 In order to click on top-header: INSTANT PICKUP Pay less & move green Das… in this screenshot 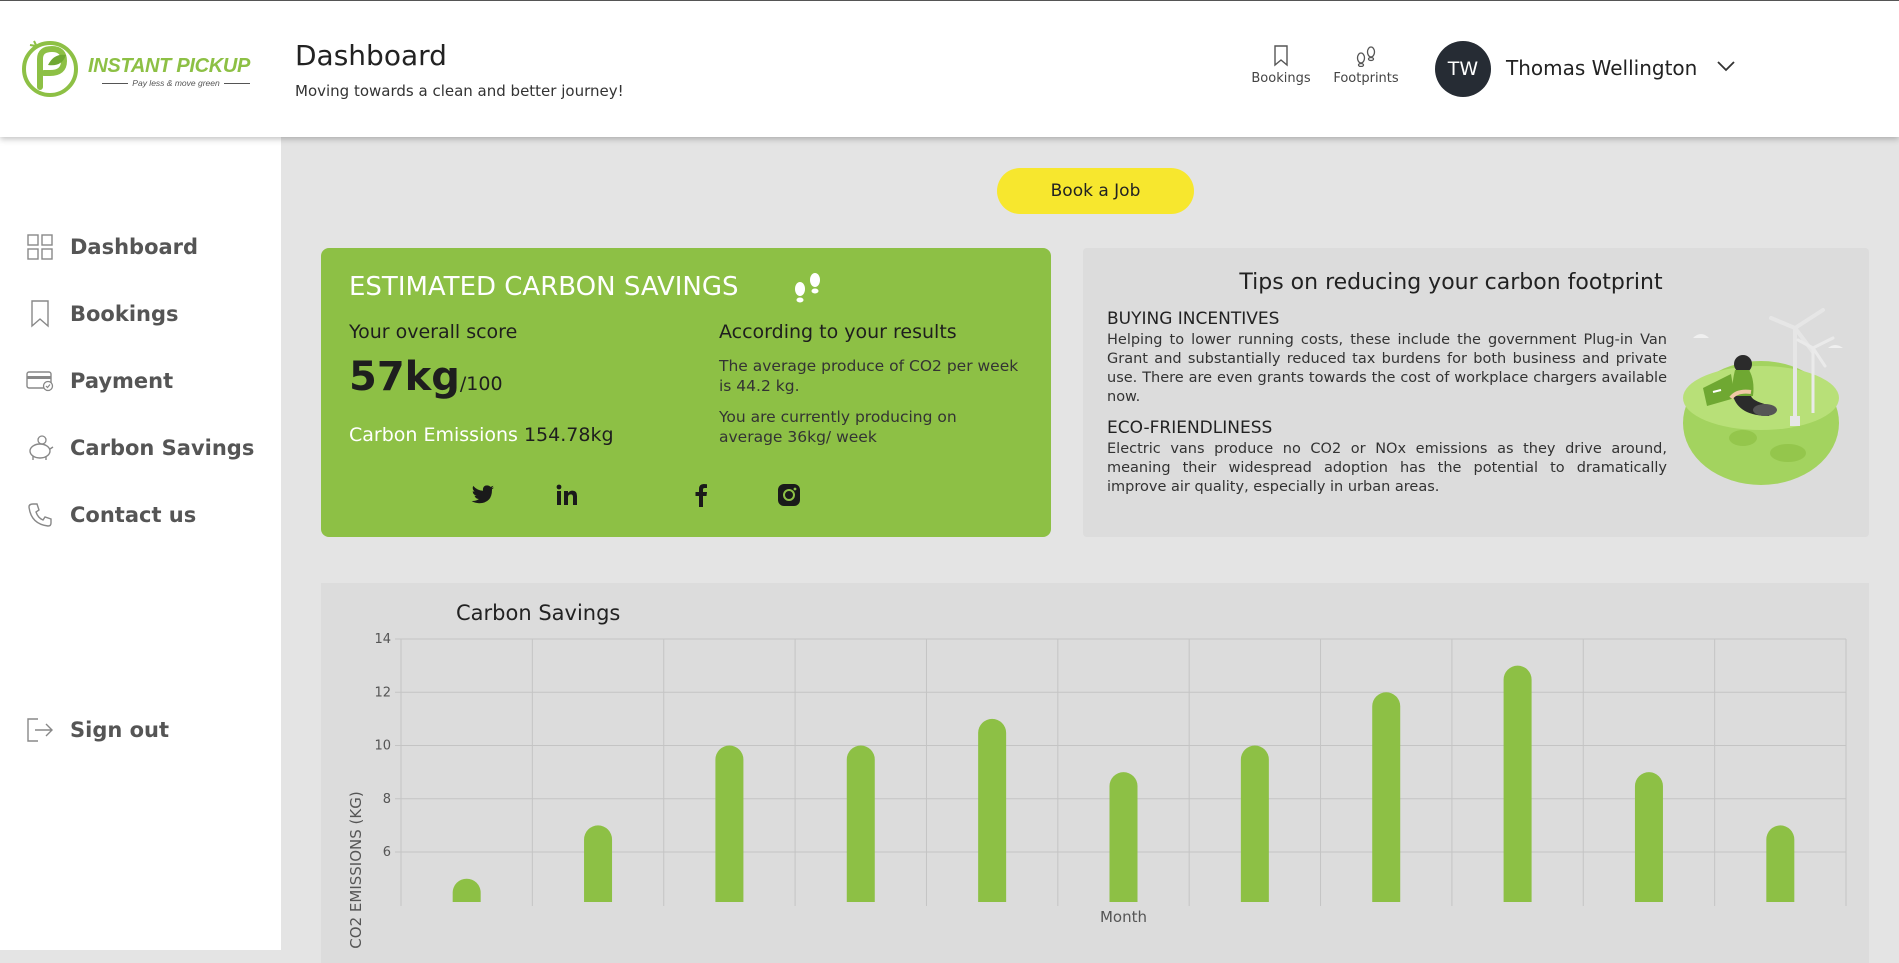, I will do `click(949, 68)`.